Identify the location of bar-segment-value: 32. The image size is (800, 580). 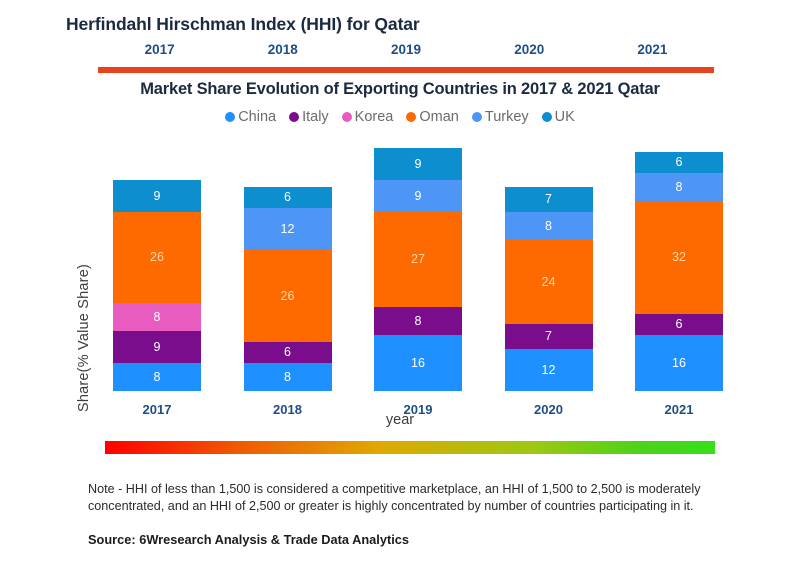
(679, 257).